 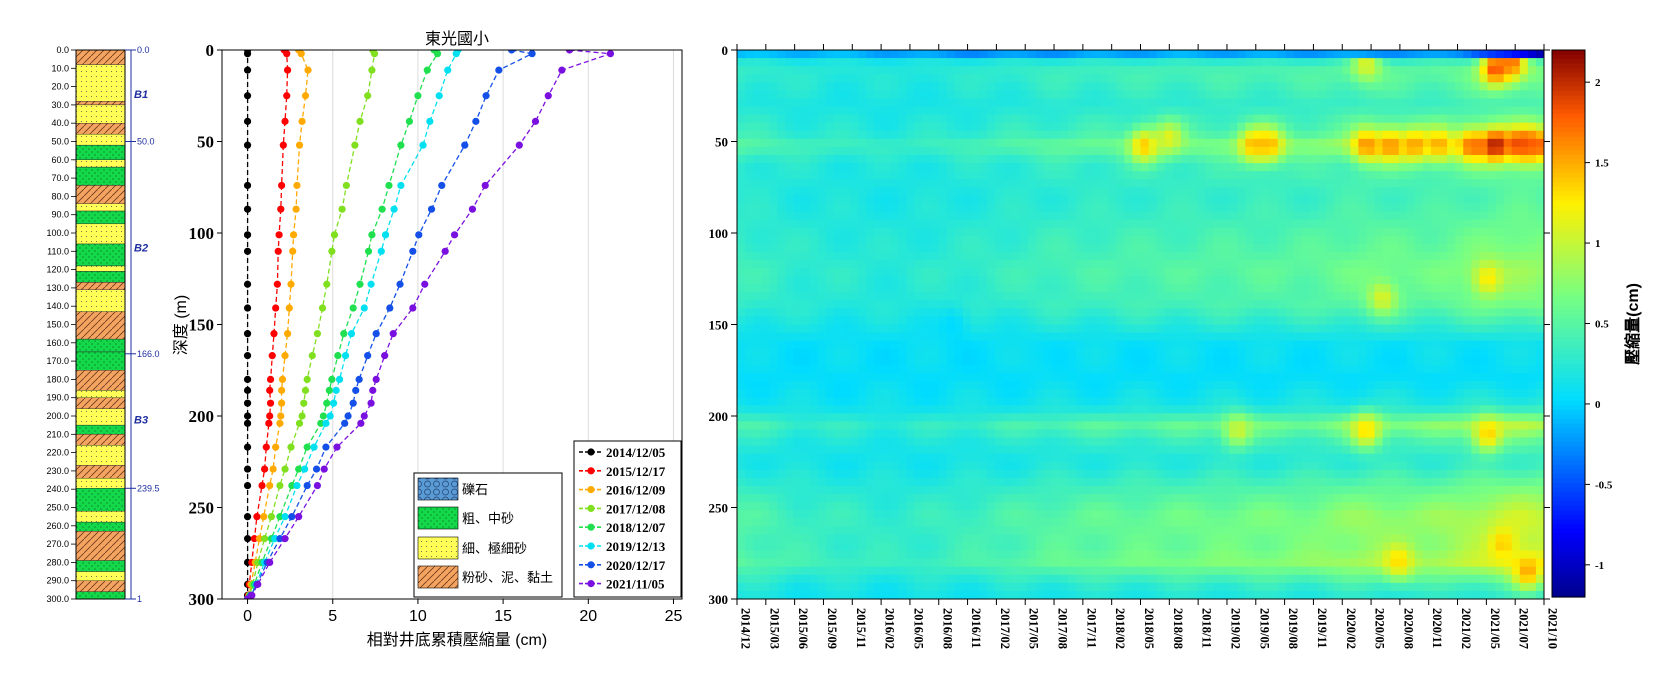 I want to click on column-layer-fine, so click(x=100, y=394).